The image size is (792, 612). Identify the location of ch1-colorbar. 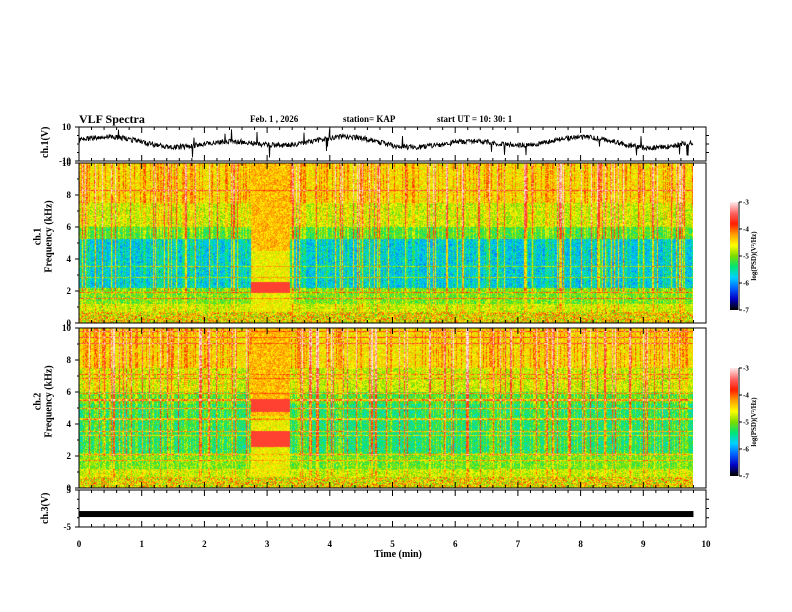
(734, 256).